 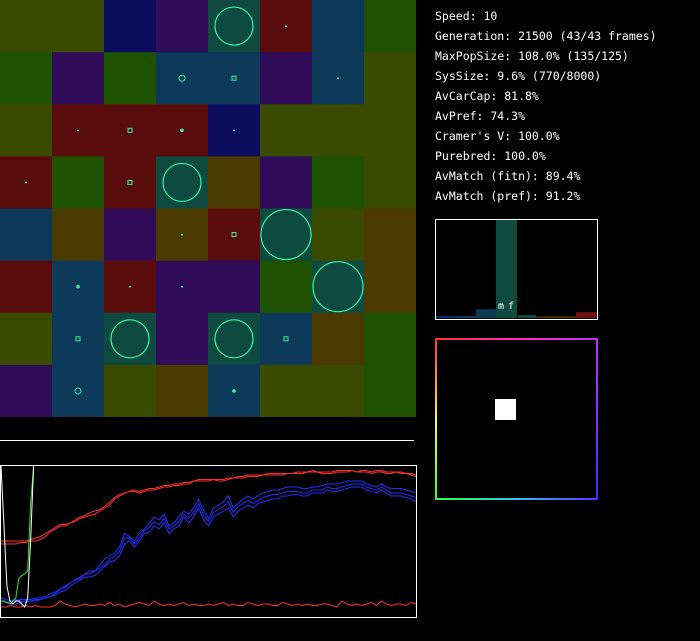 I want to click on color-map-canvas, so click(x=516, y=419).